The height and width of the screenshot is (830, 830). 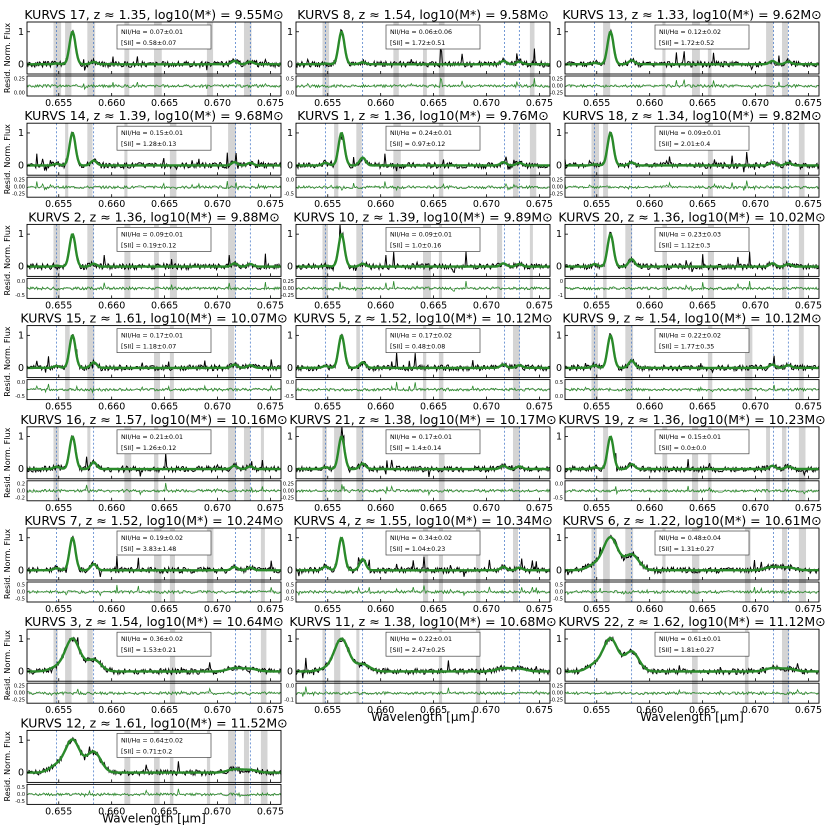 I want to click on residual-tick-label: 0.0, so click(x=21, y=282).